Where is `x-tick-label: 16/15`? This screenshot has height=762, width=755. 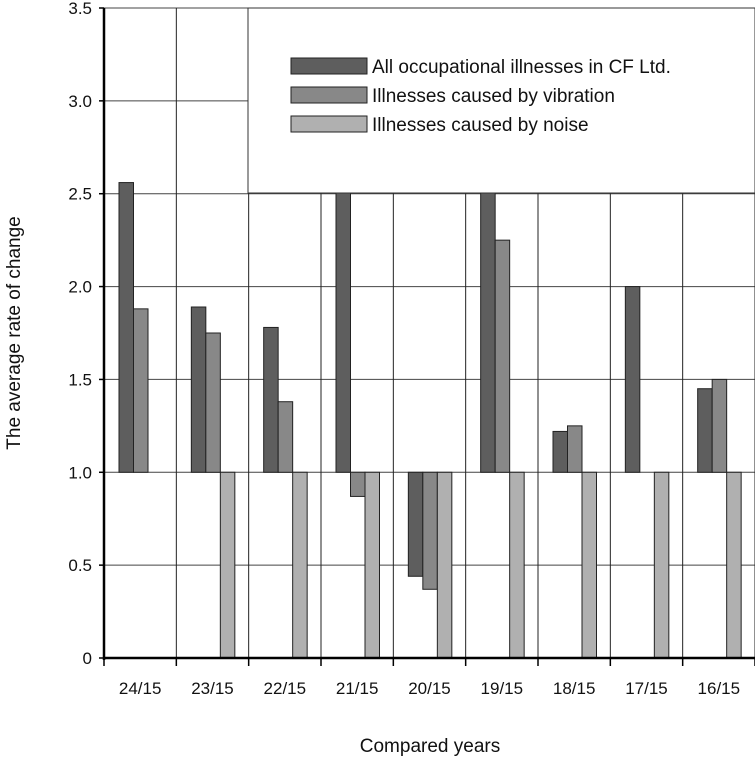
x-tick-label: 16/15 is located at coordinates (719, 688).